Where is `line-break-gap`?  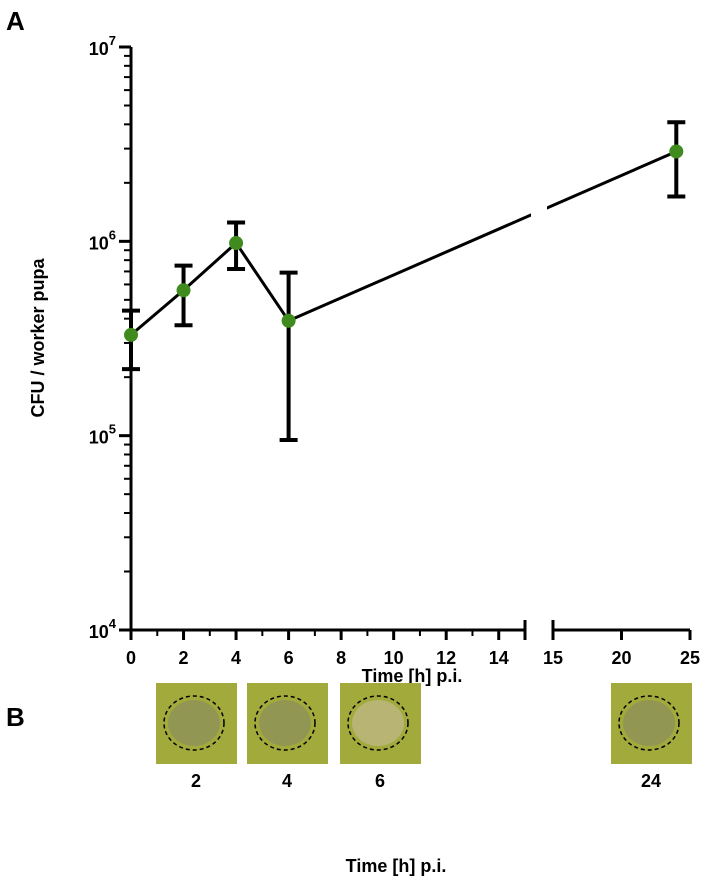
line-break-gap is located at coordinates (539, 205).